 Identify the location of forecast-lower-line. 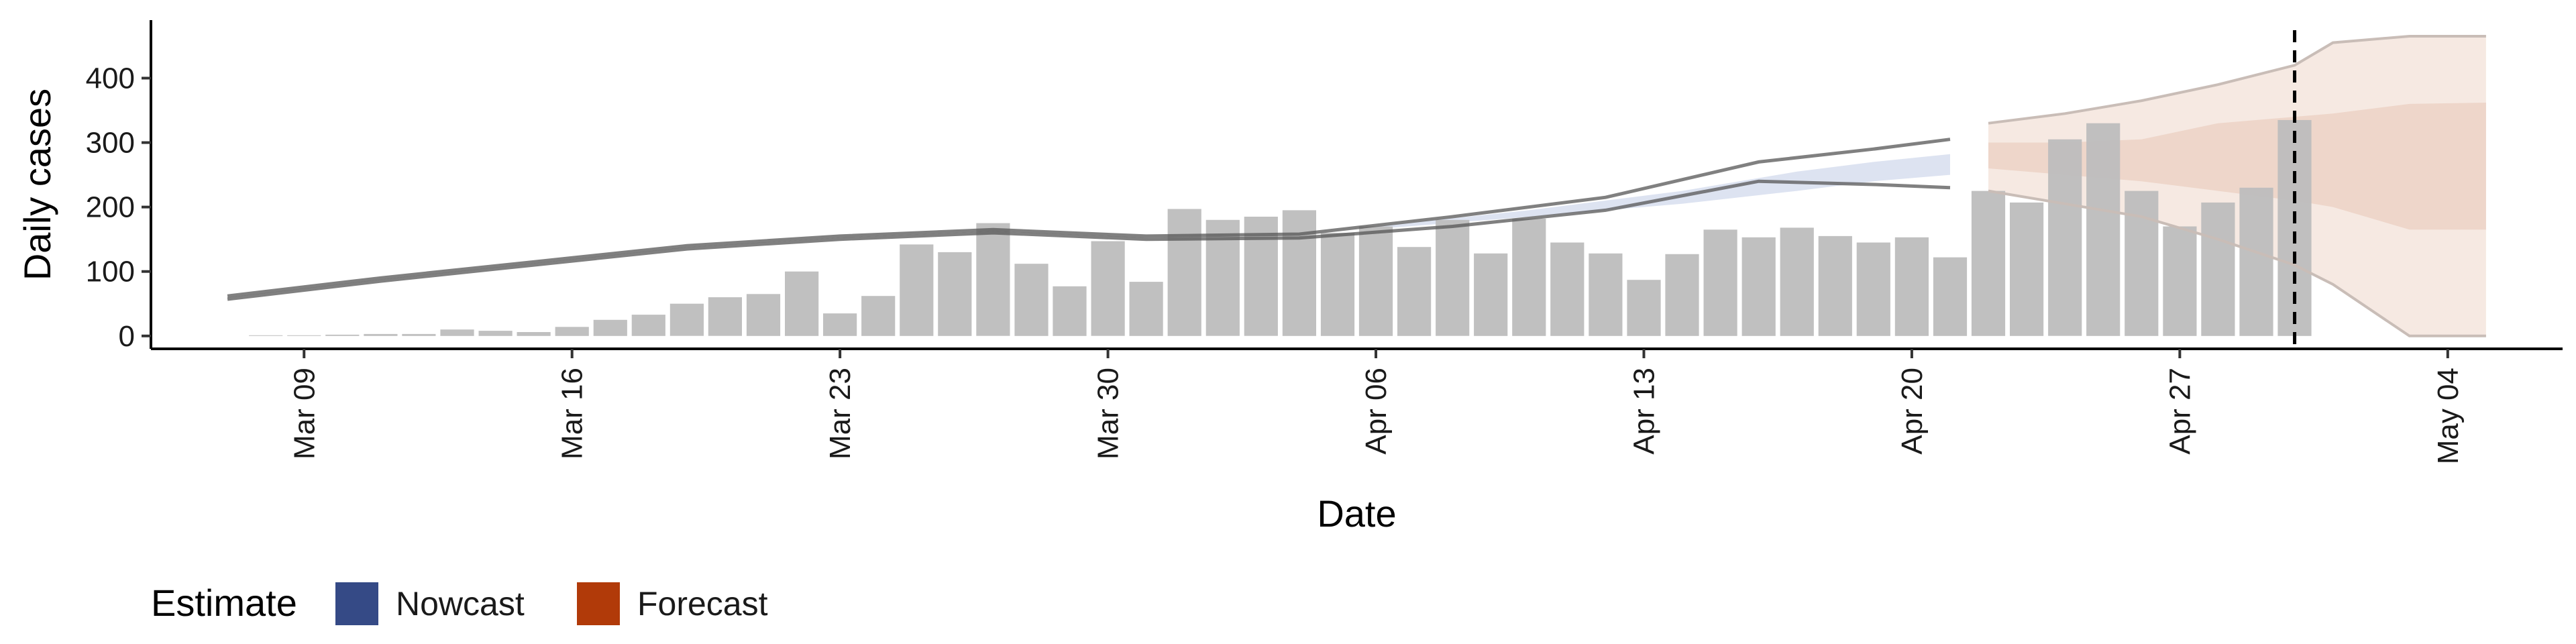
(2237, 263).